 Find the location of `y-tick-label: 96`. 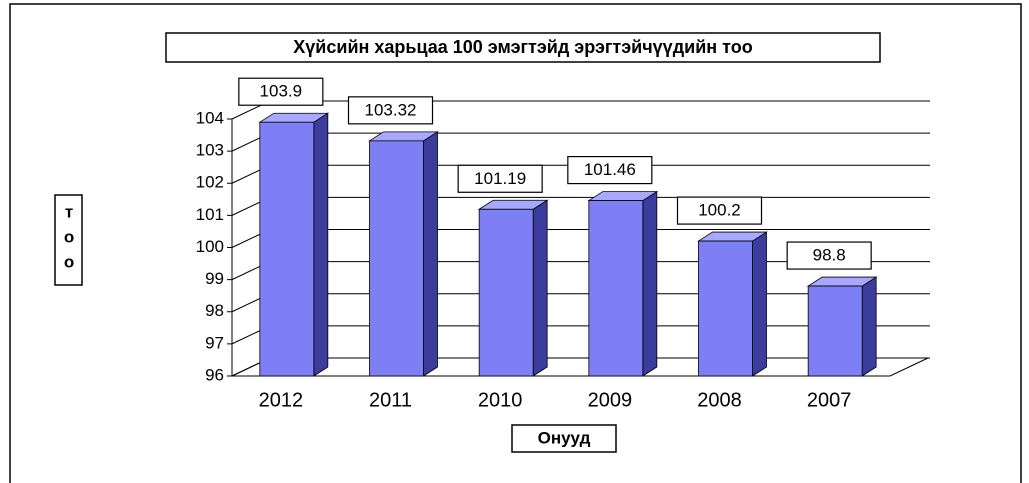

y-tick-label: 96 is located at coordinates (214, 374).